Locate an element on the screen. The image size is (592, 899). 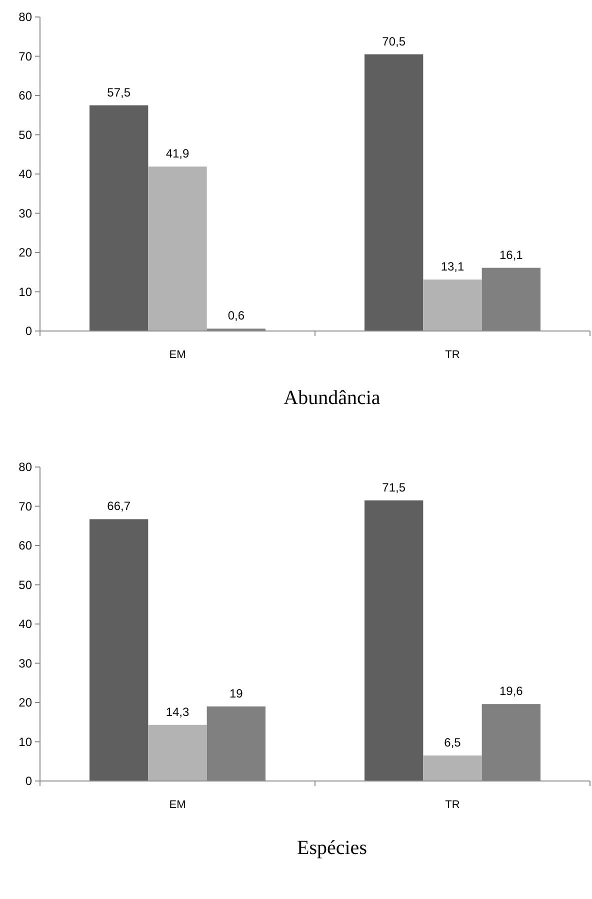
data-label: 19 is located at coordinates (236, 693).